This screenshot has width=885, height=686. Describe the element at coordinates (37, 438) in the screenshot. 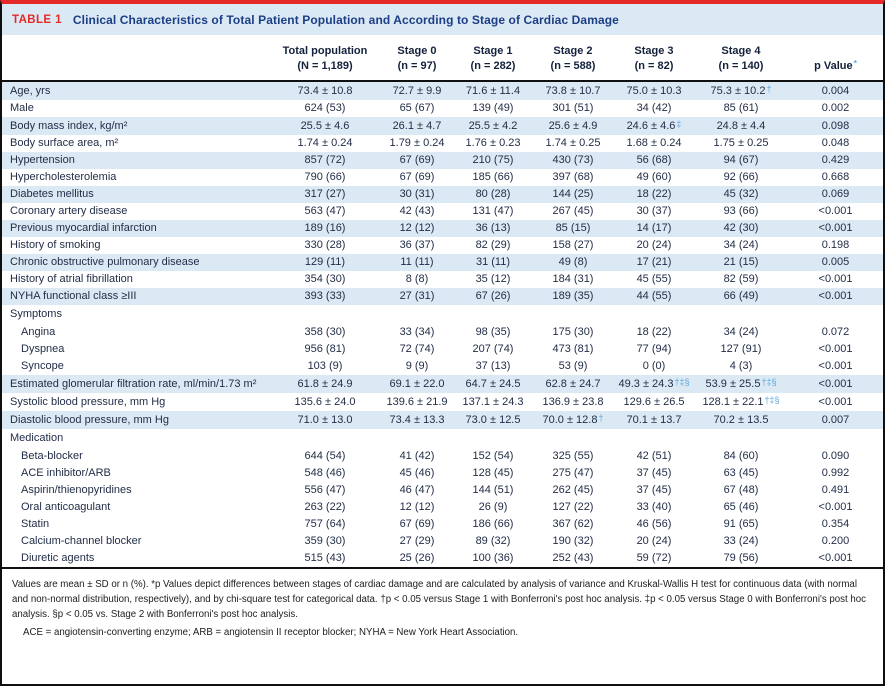

I see `row-label: Medication` at that location.